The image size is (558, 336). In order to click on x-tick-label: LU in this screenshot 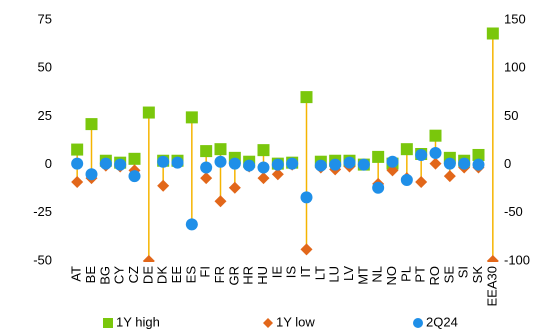, I will do `click(334, 274)`.